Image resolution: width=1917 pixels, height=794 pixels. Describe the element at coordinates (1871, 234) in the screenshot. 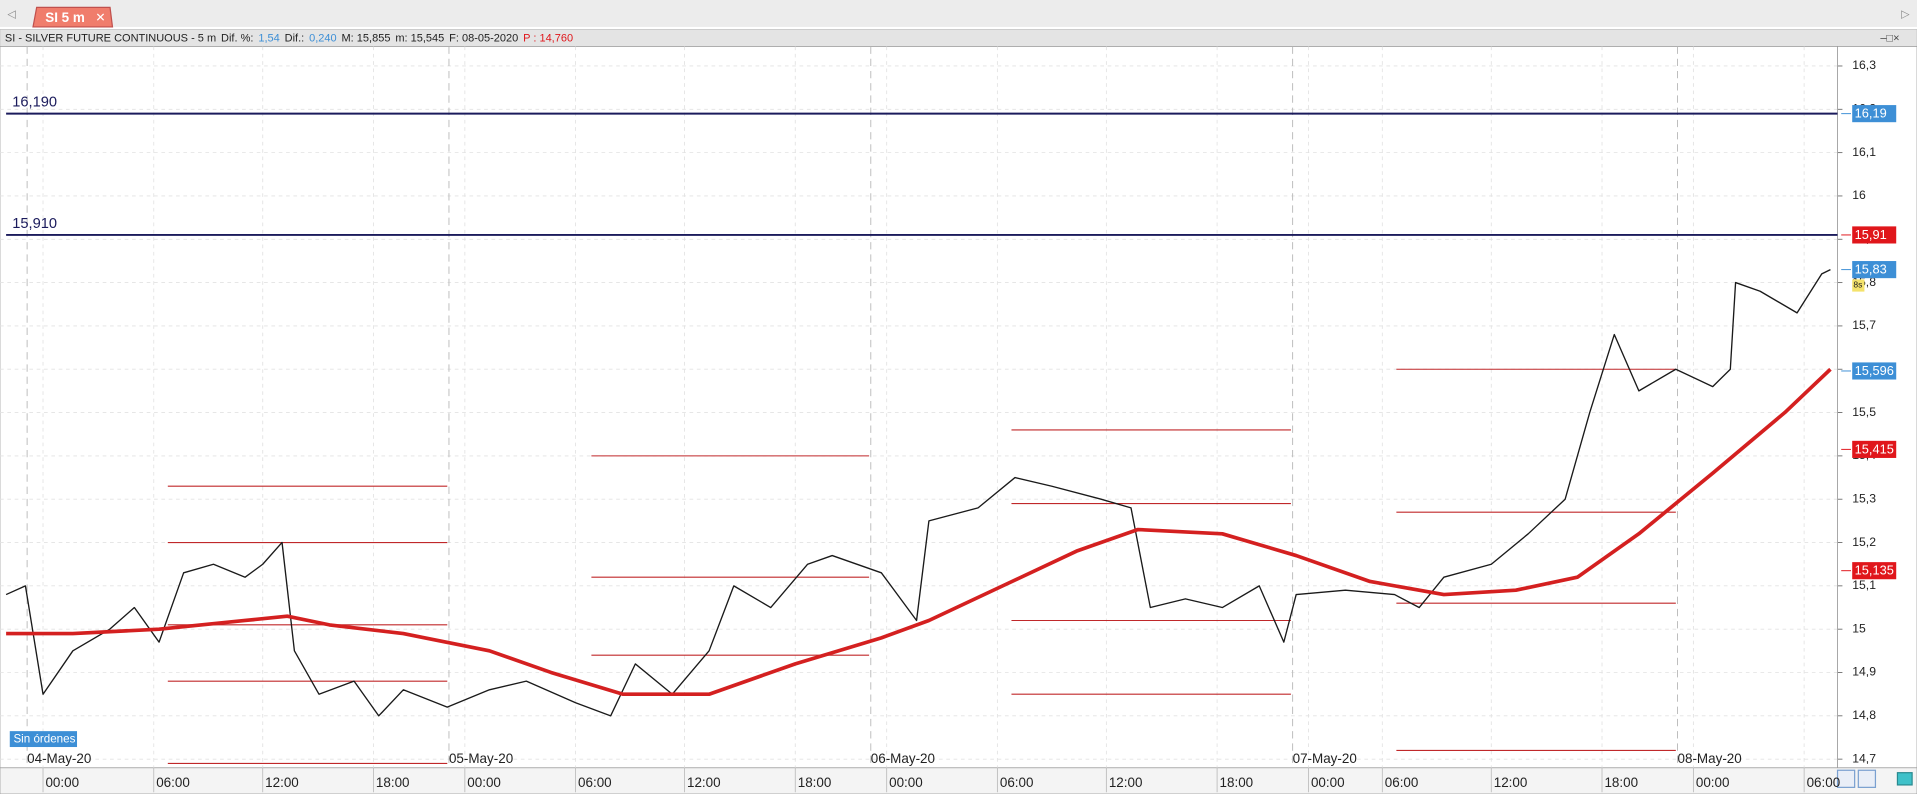

I see `price-tag-label: 15,91` at that location.